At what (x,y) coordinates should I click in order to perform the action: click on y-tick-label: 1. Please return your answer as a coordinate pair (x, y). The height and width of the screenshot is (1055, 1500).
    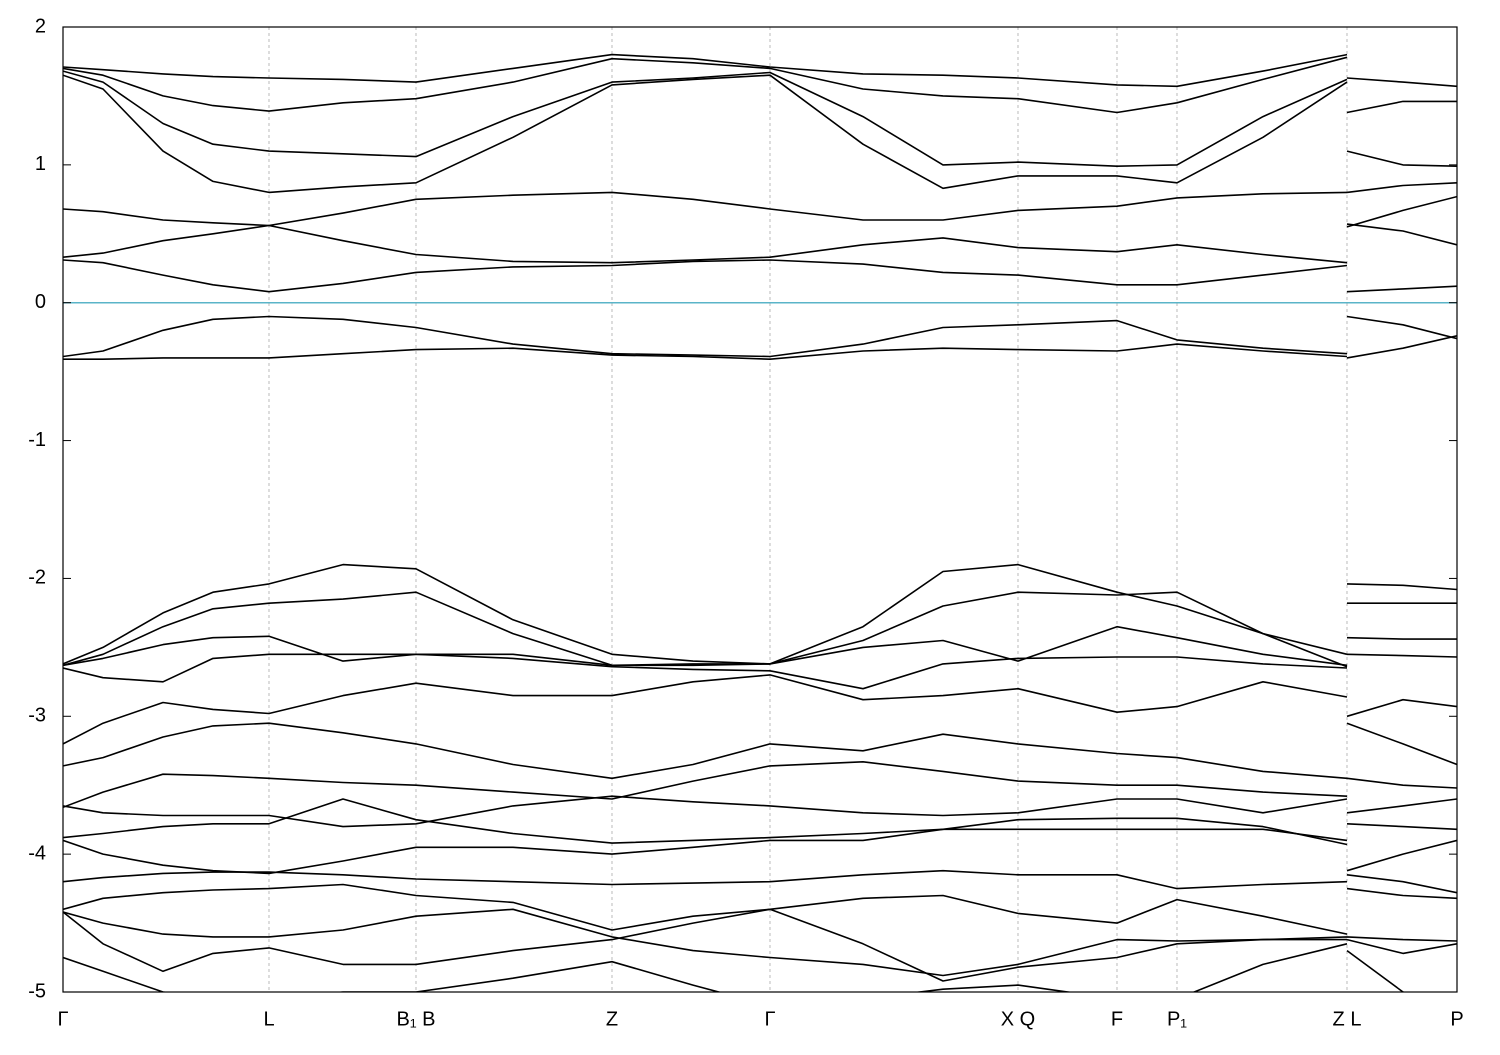
    Looking at the image, I should click on (40, 164).